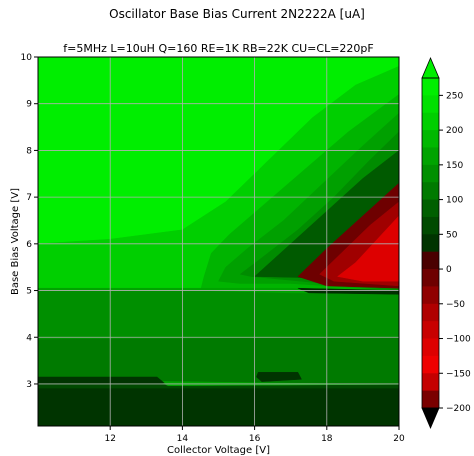  What do you see at coordinates (446, 243) in the screenshot?
I see `colorbar: 250 200 150 100 50 0 −50 −100 −150 −200` at bounding box center [446, 243].